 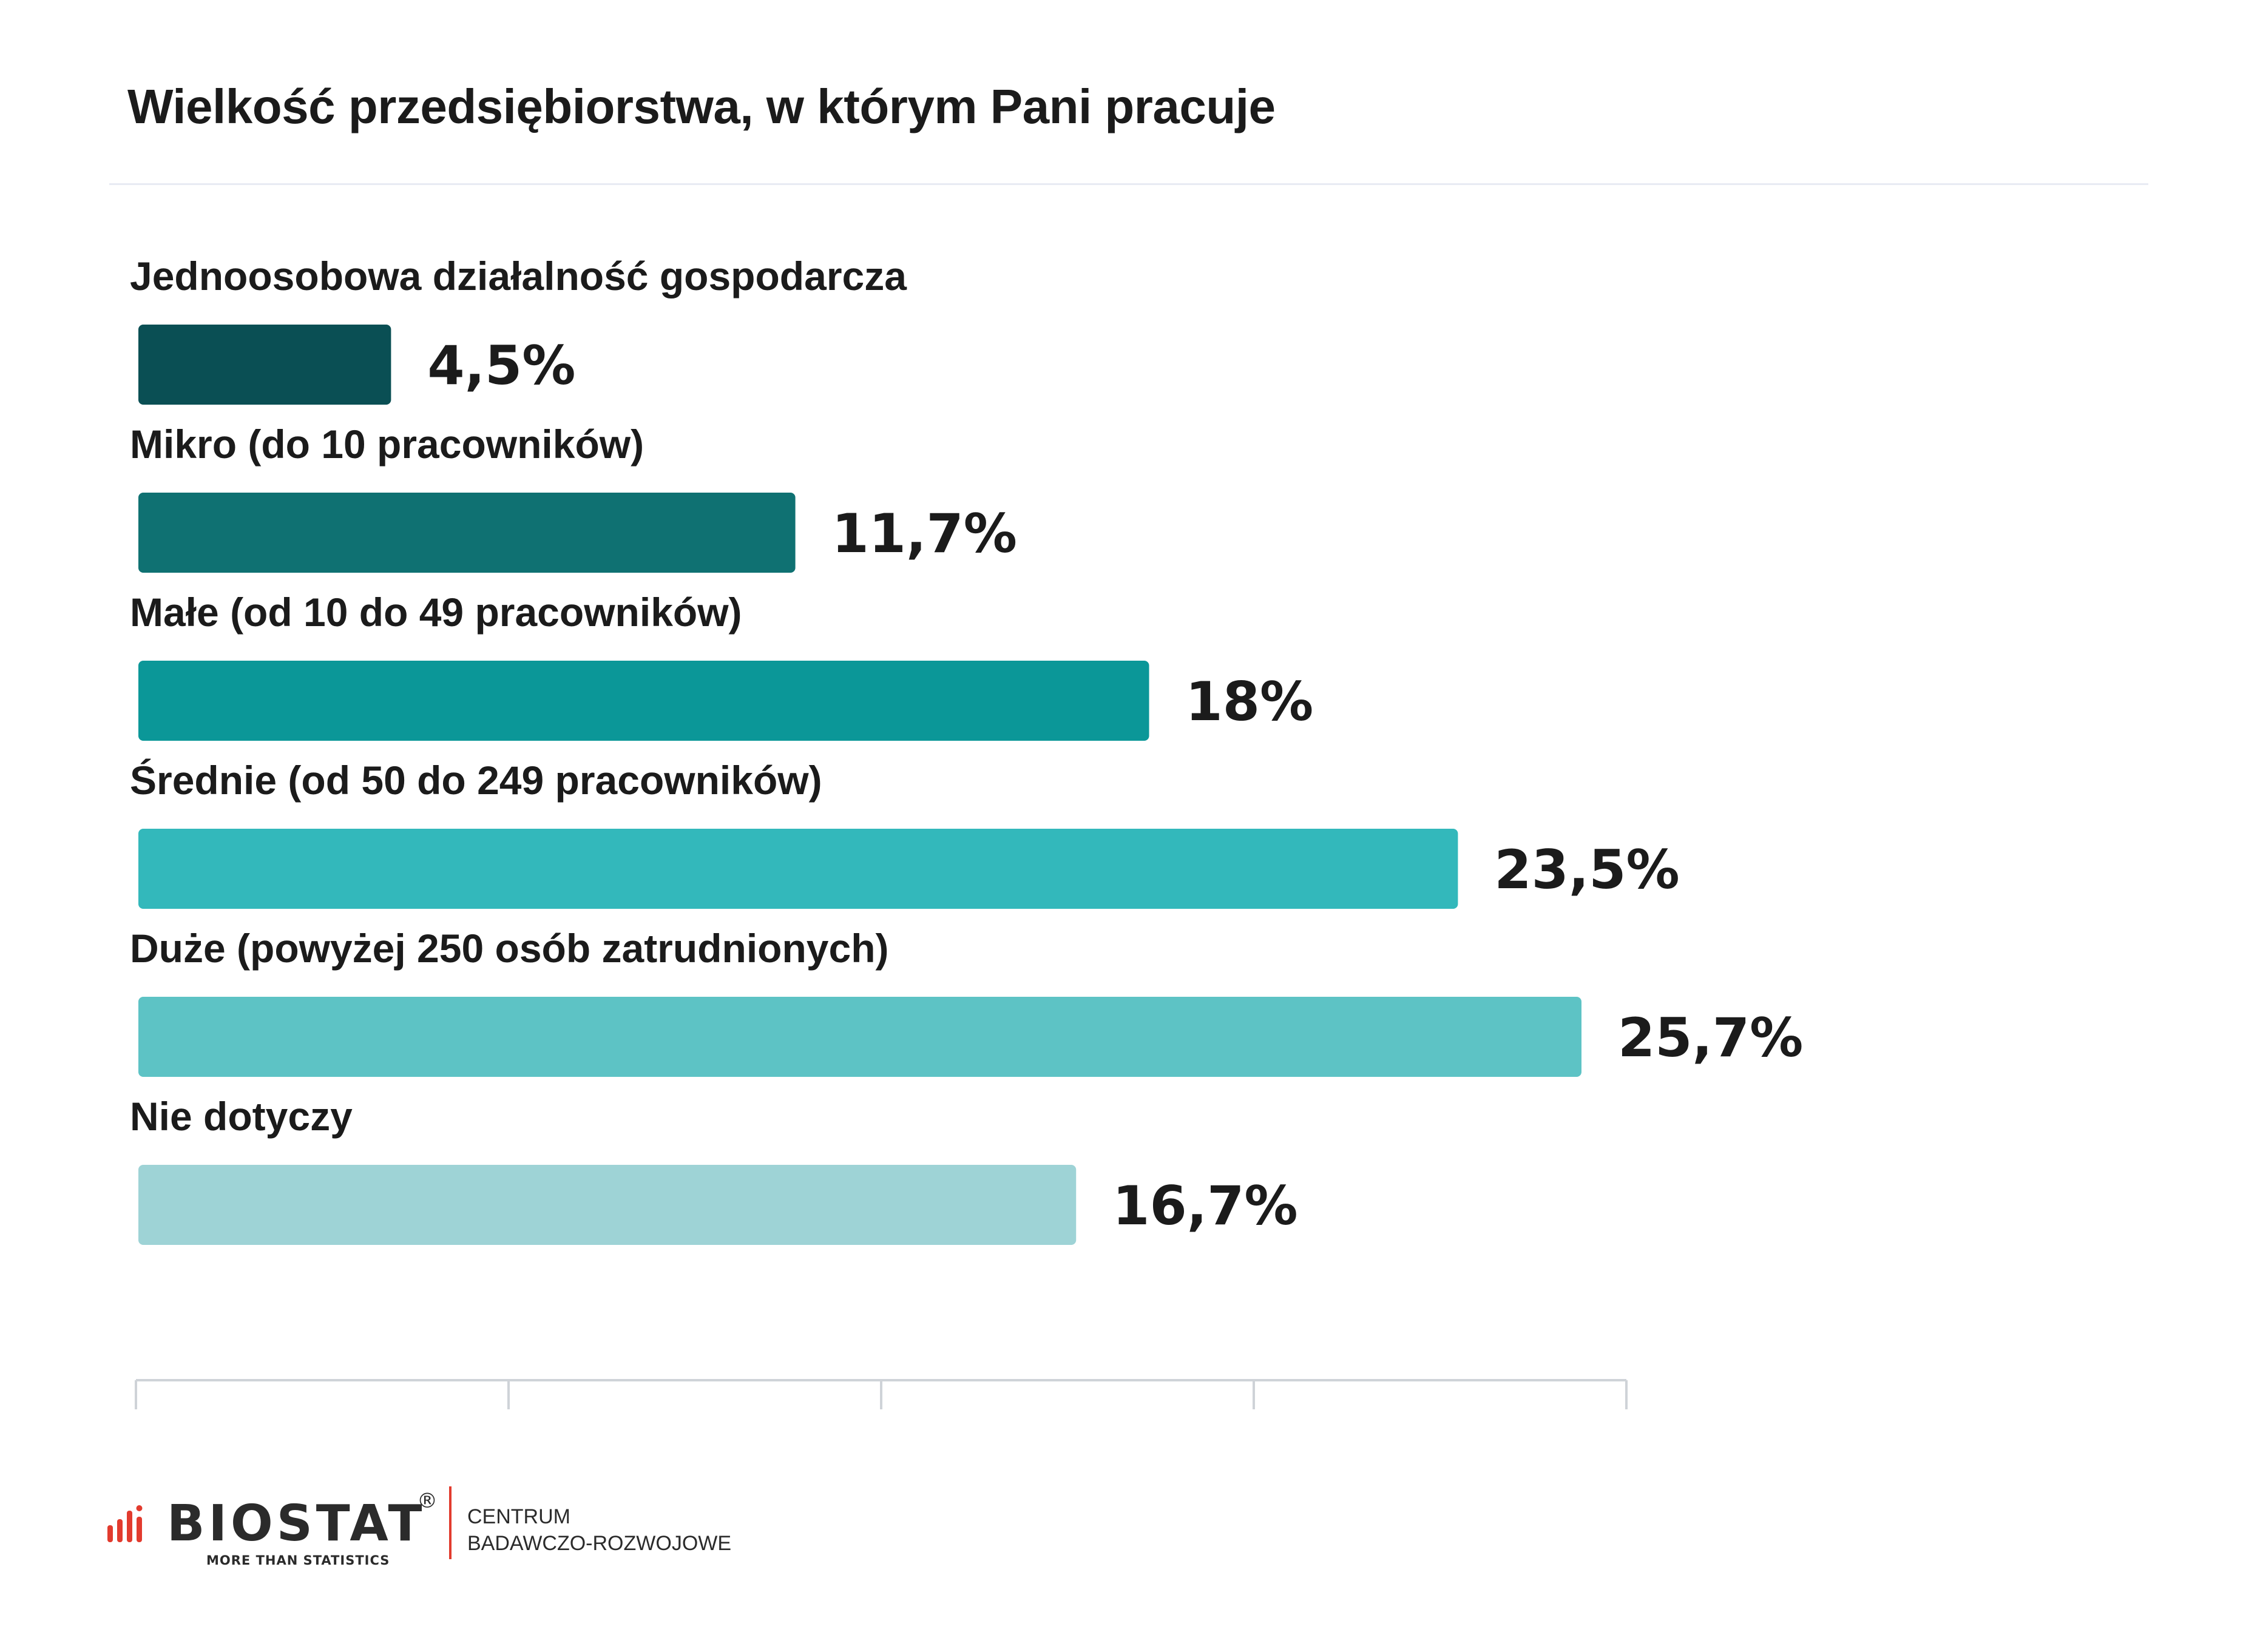 I want to click on category-label: Jednoosobowa działalność gospodarcza, so click(x=518, y=276).